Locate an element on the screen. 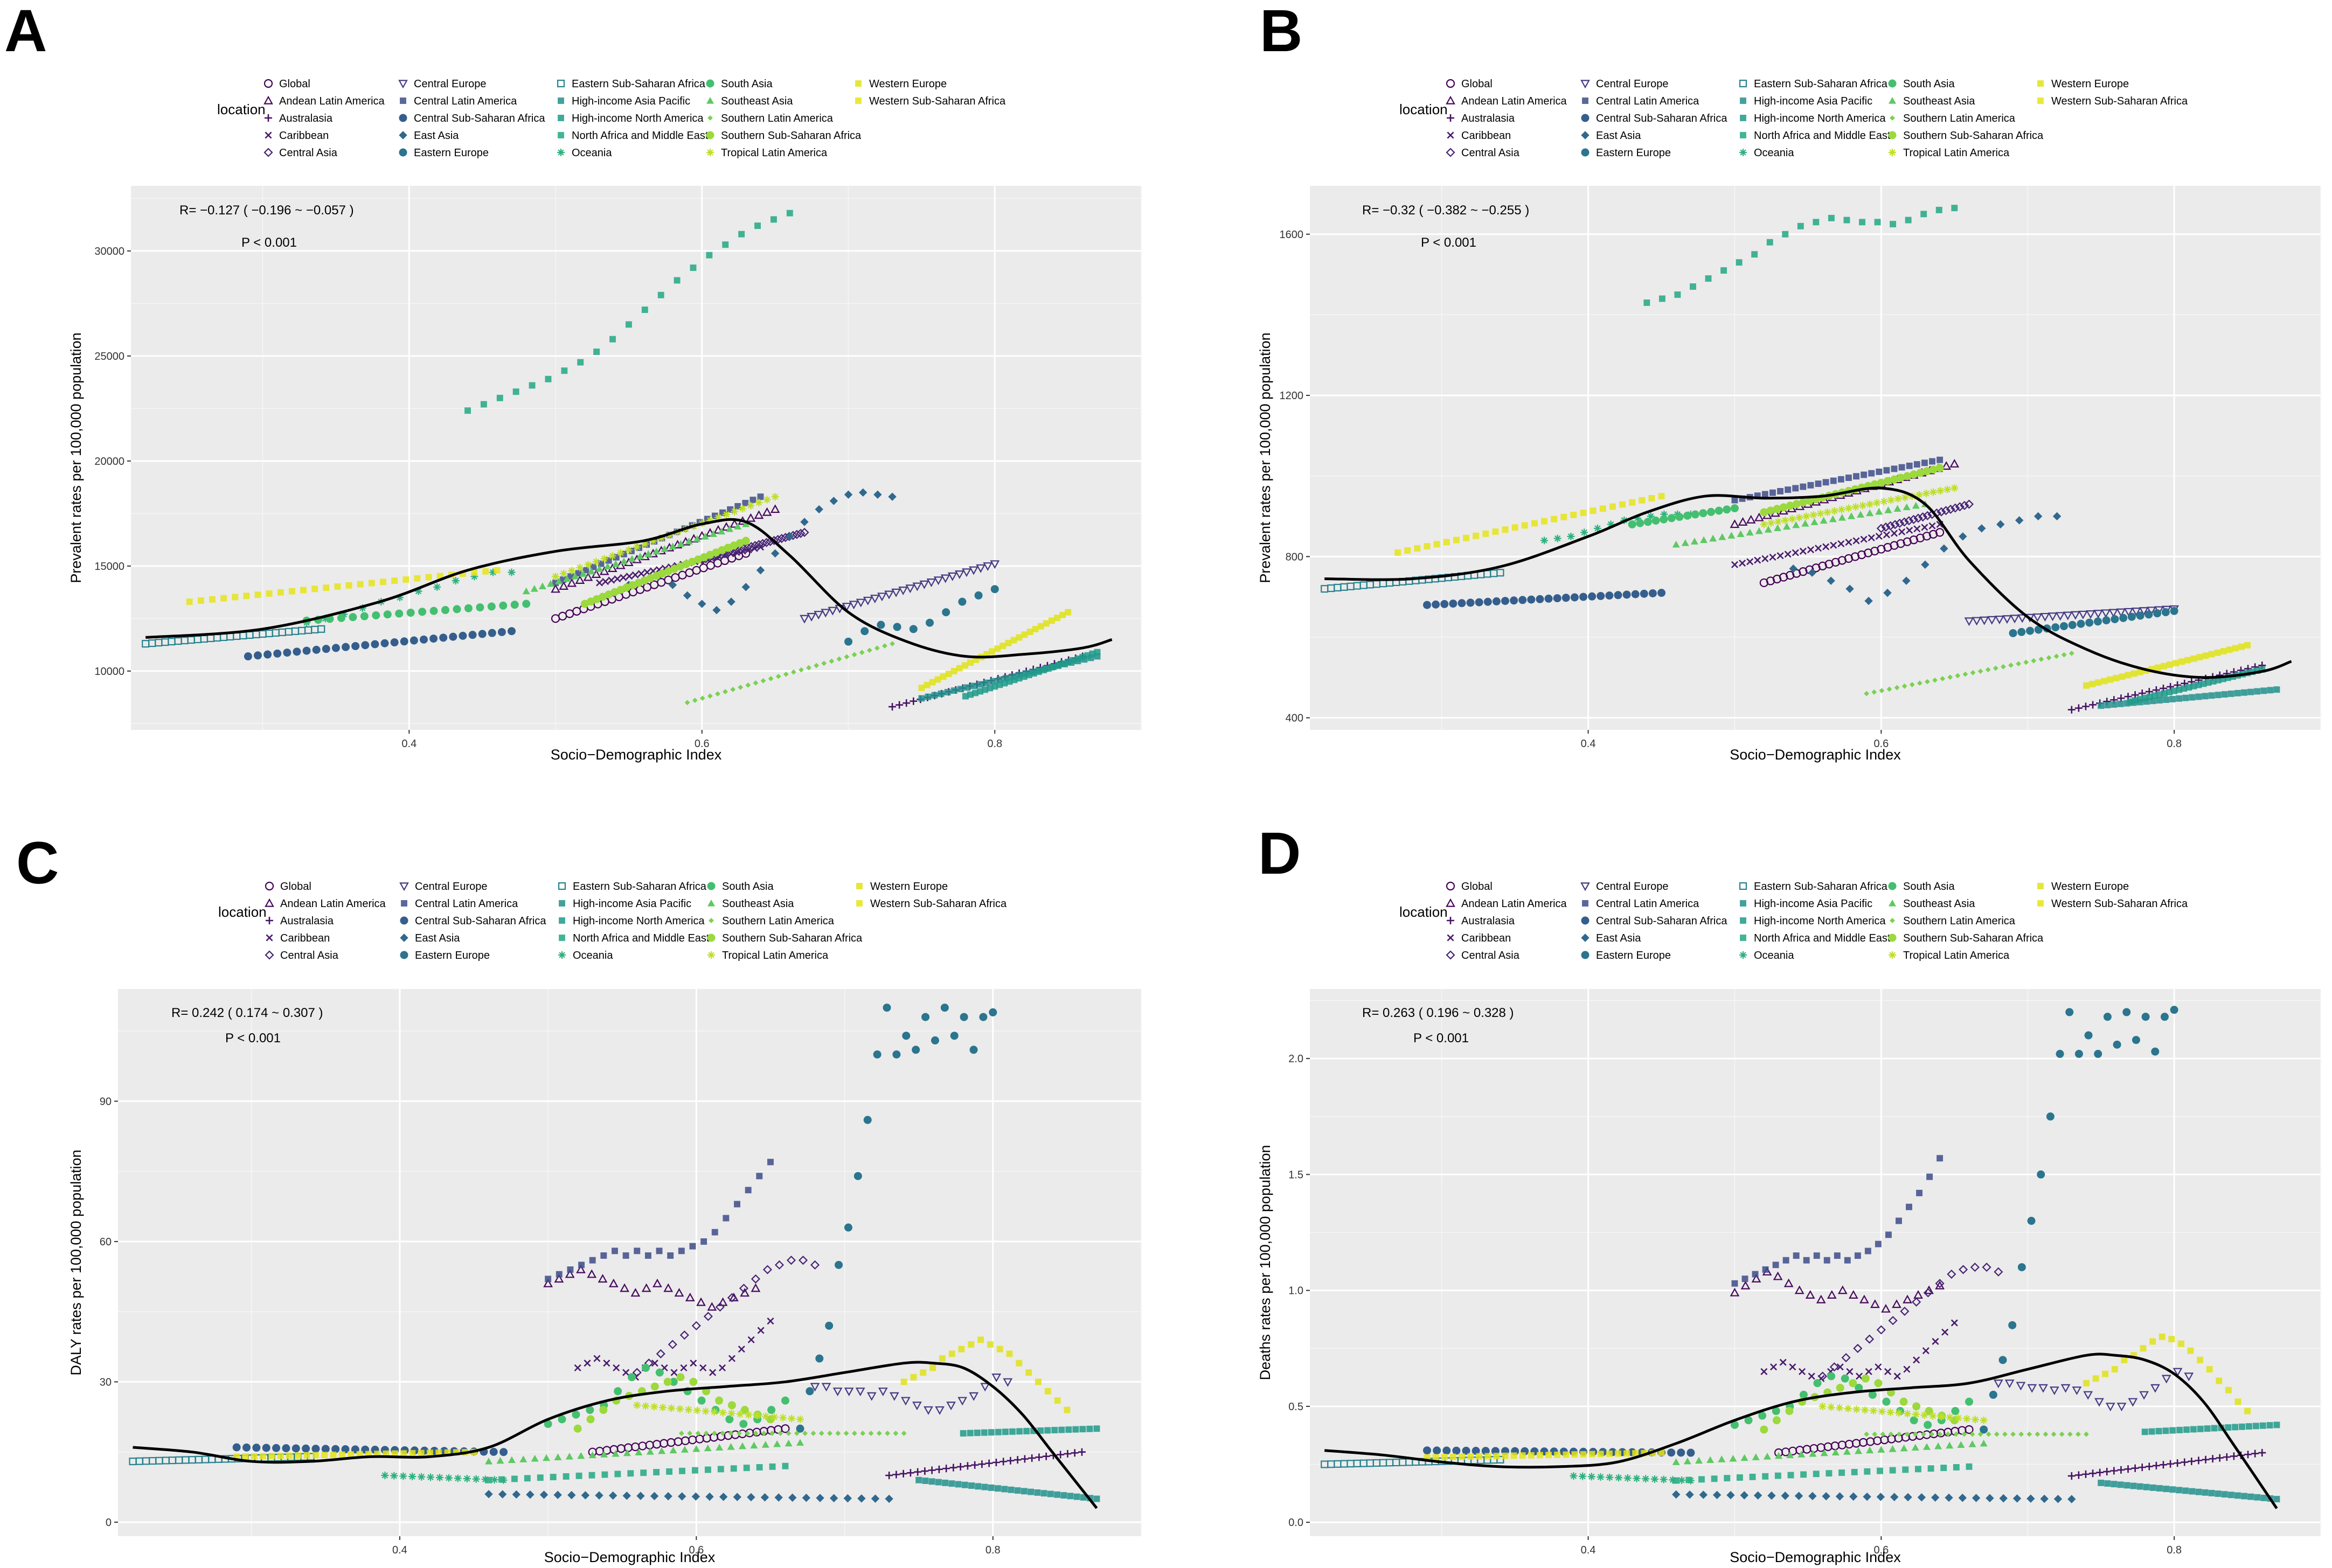 This screenshot has width=2332, height=1568. series-north-africa-and-middle-east is located at coordinates (637, 1473).